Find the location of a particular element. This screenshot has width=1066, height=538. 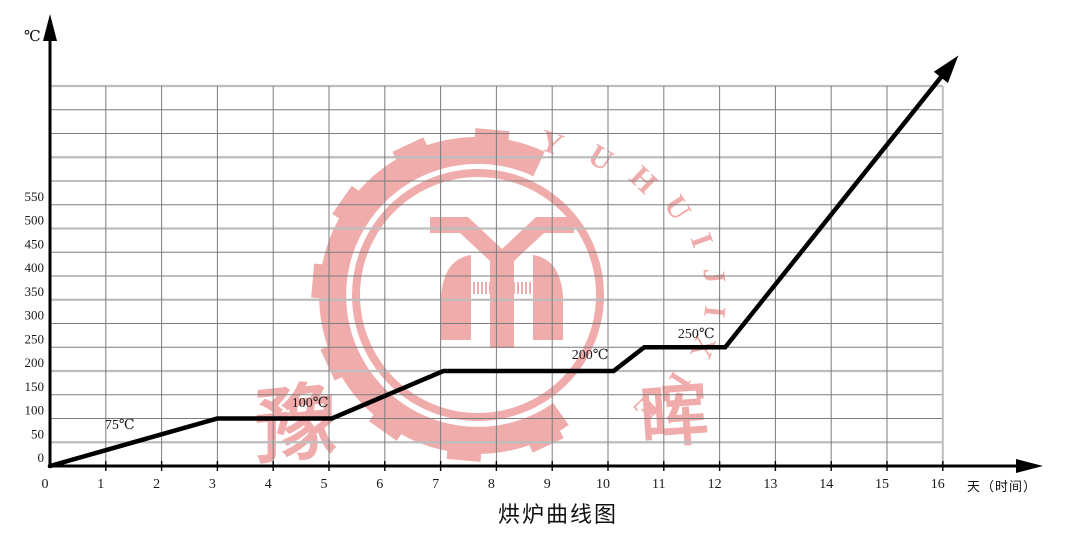

x-tick-label: 3 is located at coordinates (212, 484).